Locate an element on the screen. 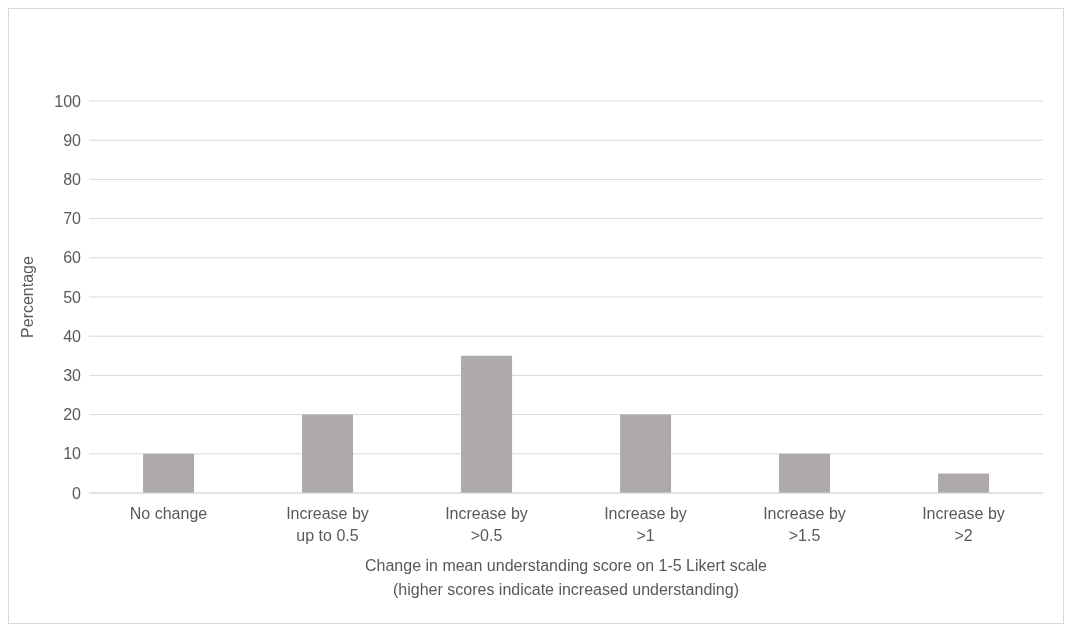 Image resolution: width=1072 pixels, height=632 pixels. x-tick-label: Increase by up to 0.5 is located at coordinates (327, 524).